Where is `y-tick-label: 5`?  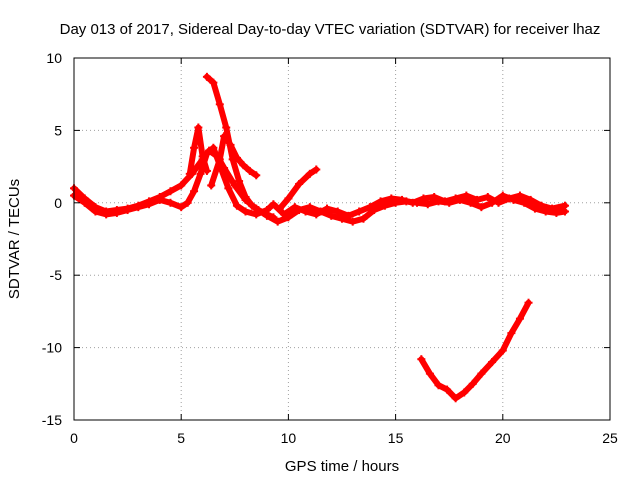
y-tick-label: 5 is located at coordinates (58, 130).